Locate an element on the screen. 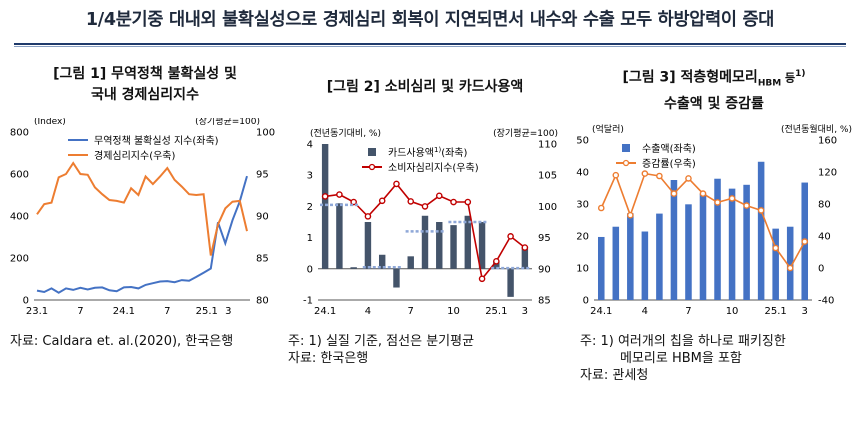 This screenshot has width=860, height=426. legend-label-1: 경제심리지수(우축) is located at coordinates (135, 155).